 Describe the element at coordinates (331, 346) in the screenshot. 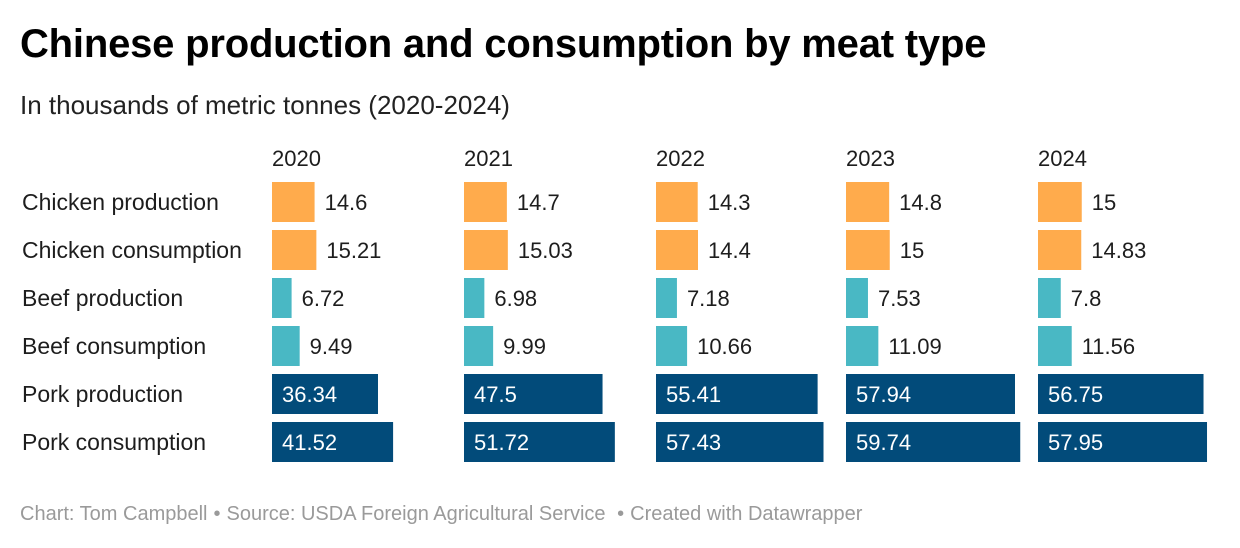

I see `bar-value-label: 9.49` at that location.